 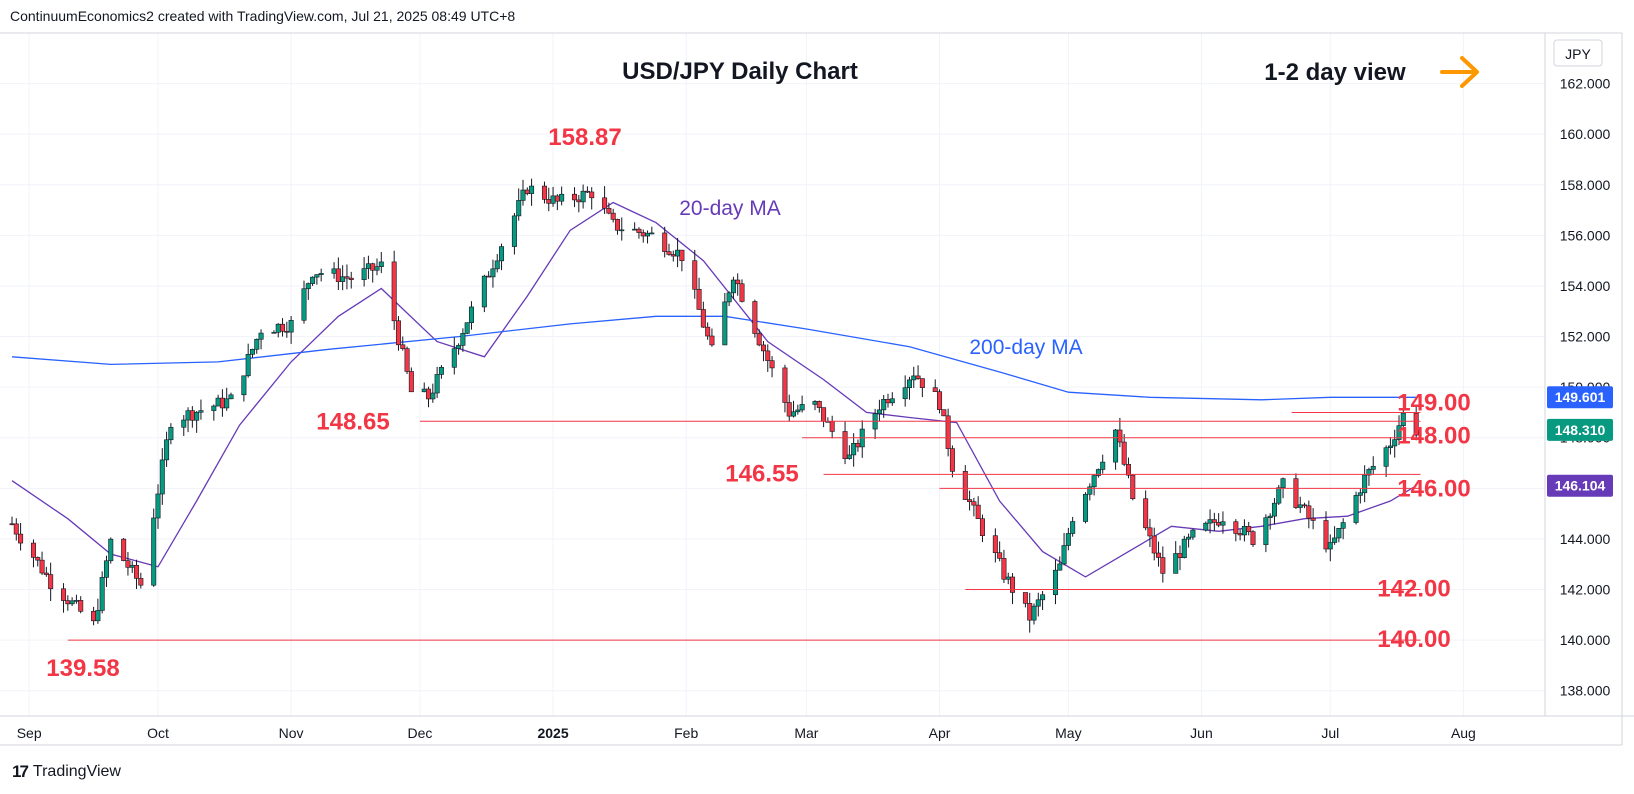 What do you see at coordinates (1585, 286) in the screenshot?
I see `y-tick-label: 154.000` at bounding box center [1585, 286].